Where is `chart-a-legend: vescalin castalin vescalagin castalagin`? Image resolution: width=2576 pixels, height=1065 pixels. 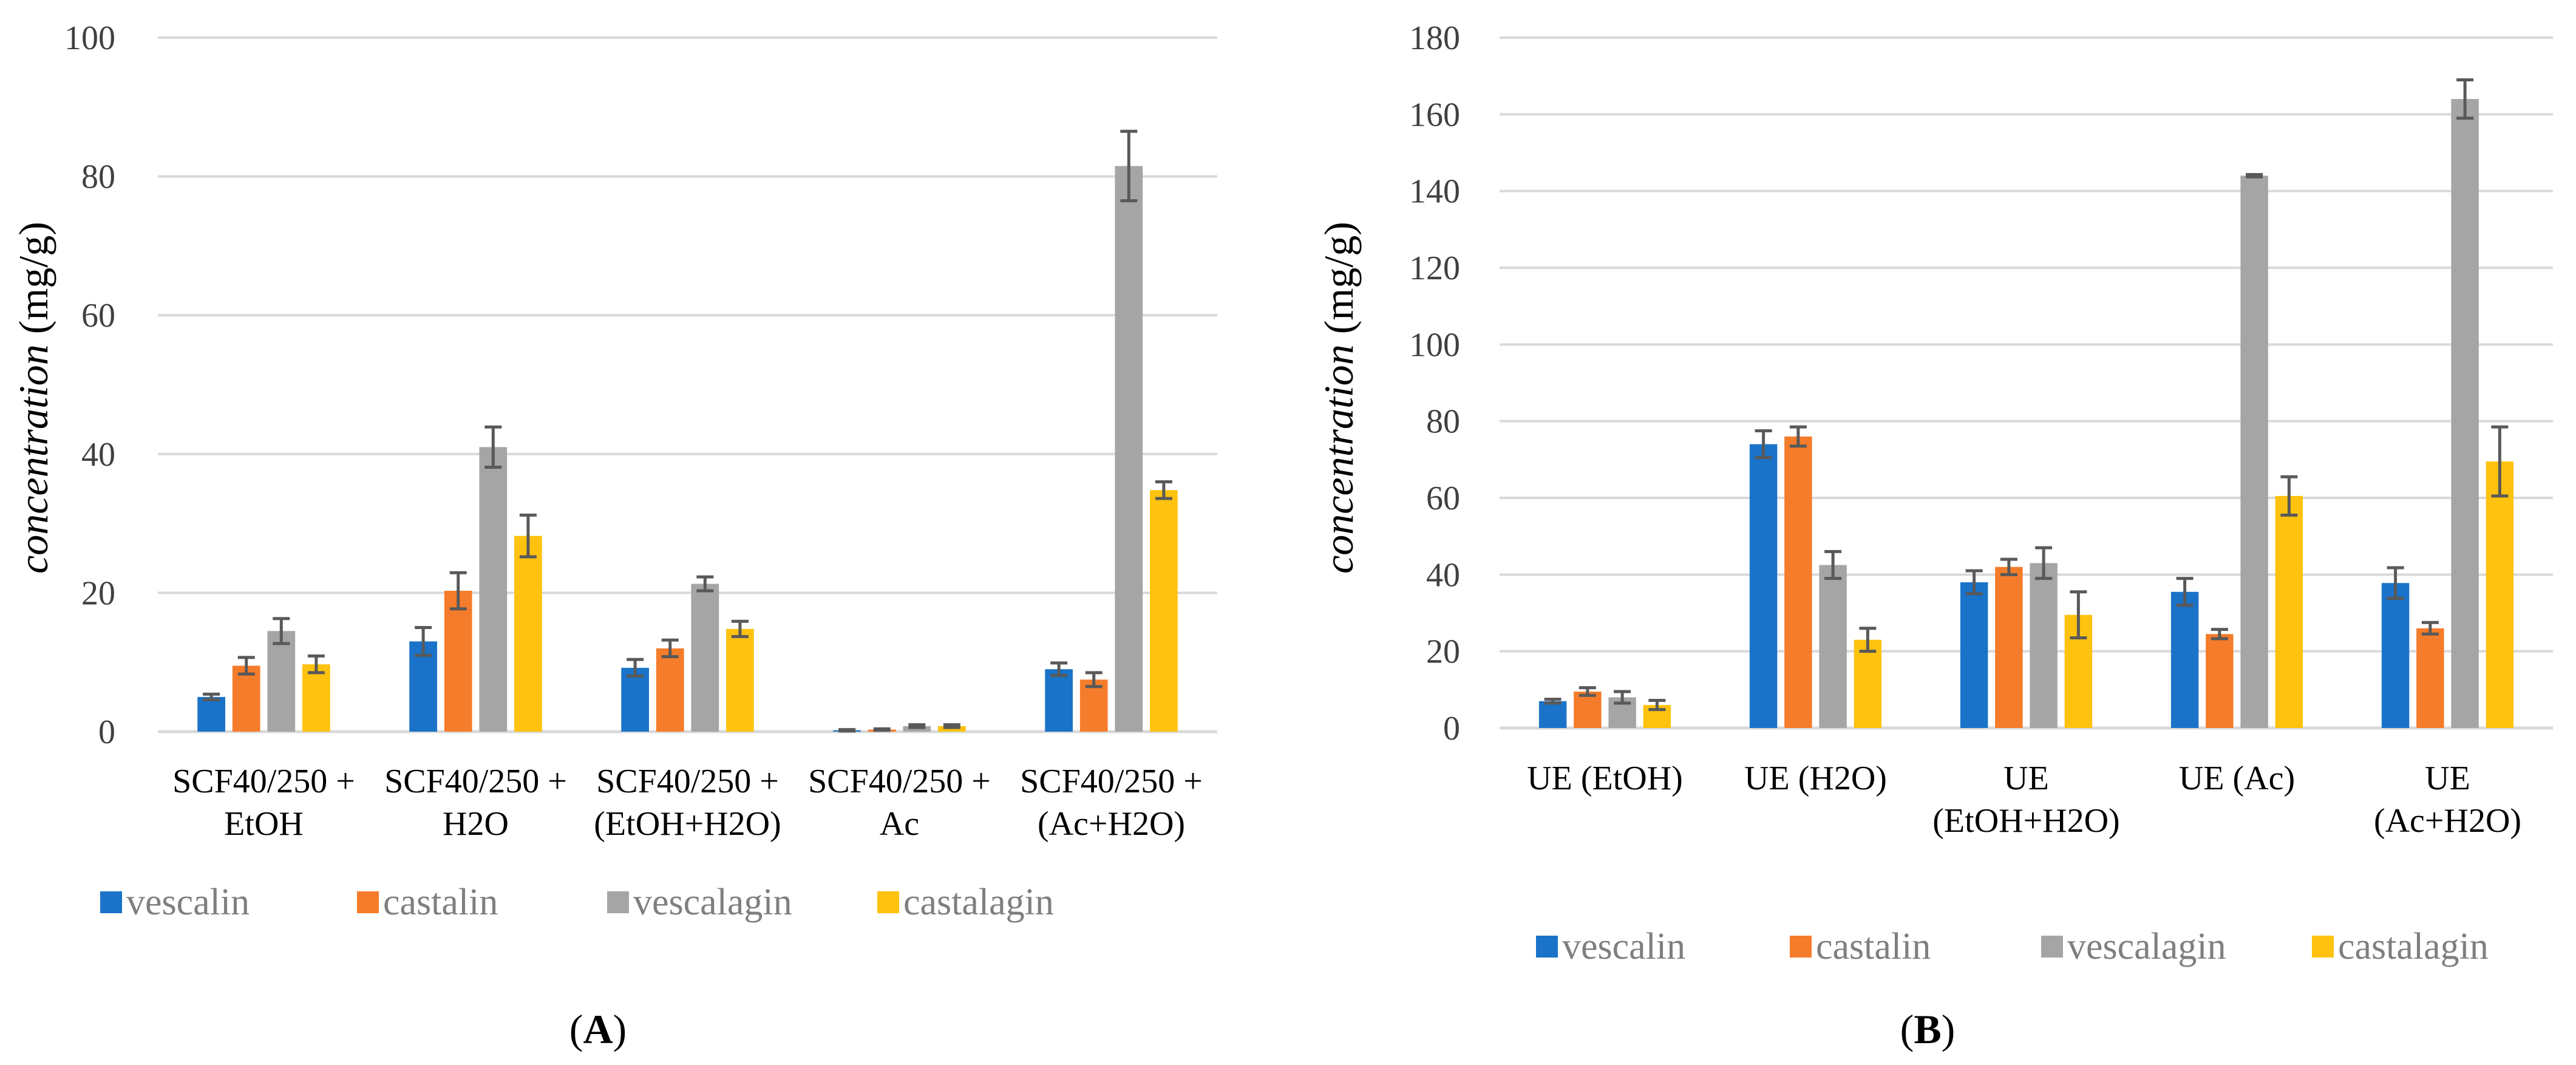
chart-a-legend: vescalin castalin vescalagin castalagin is located at coordinates (577, 902).